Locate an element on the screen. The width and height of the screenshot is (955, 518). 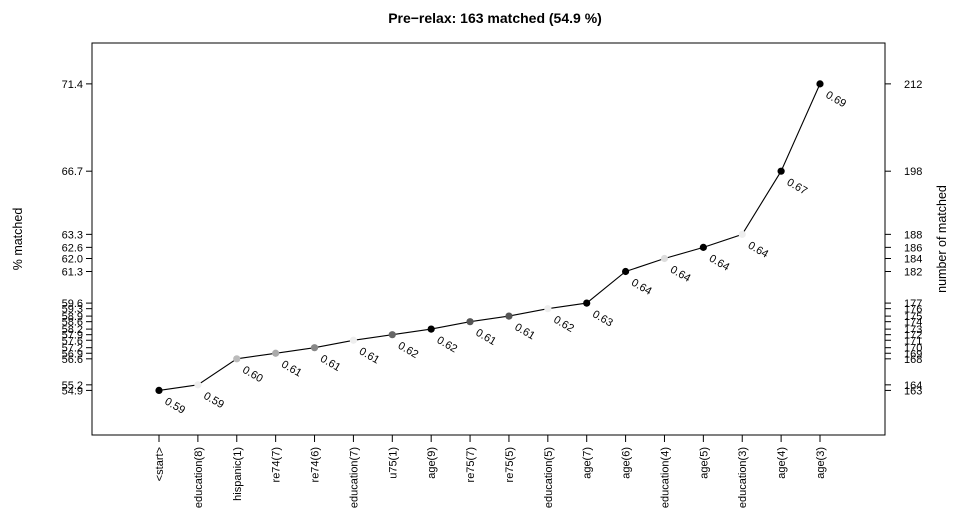
x-tick-label: education(5) is located at coordinates (549, 477).